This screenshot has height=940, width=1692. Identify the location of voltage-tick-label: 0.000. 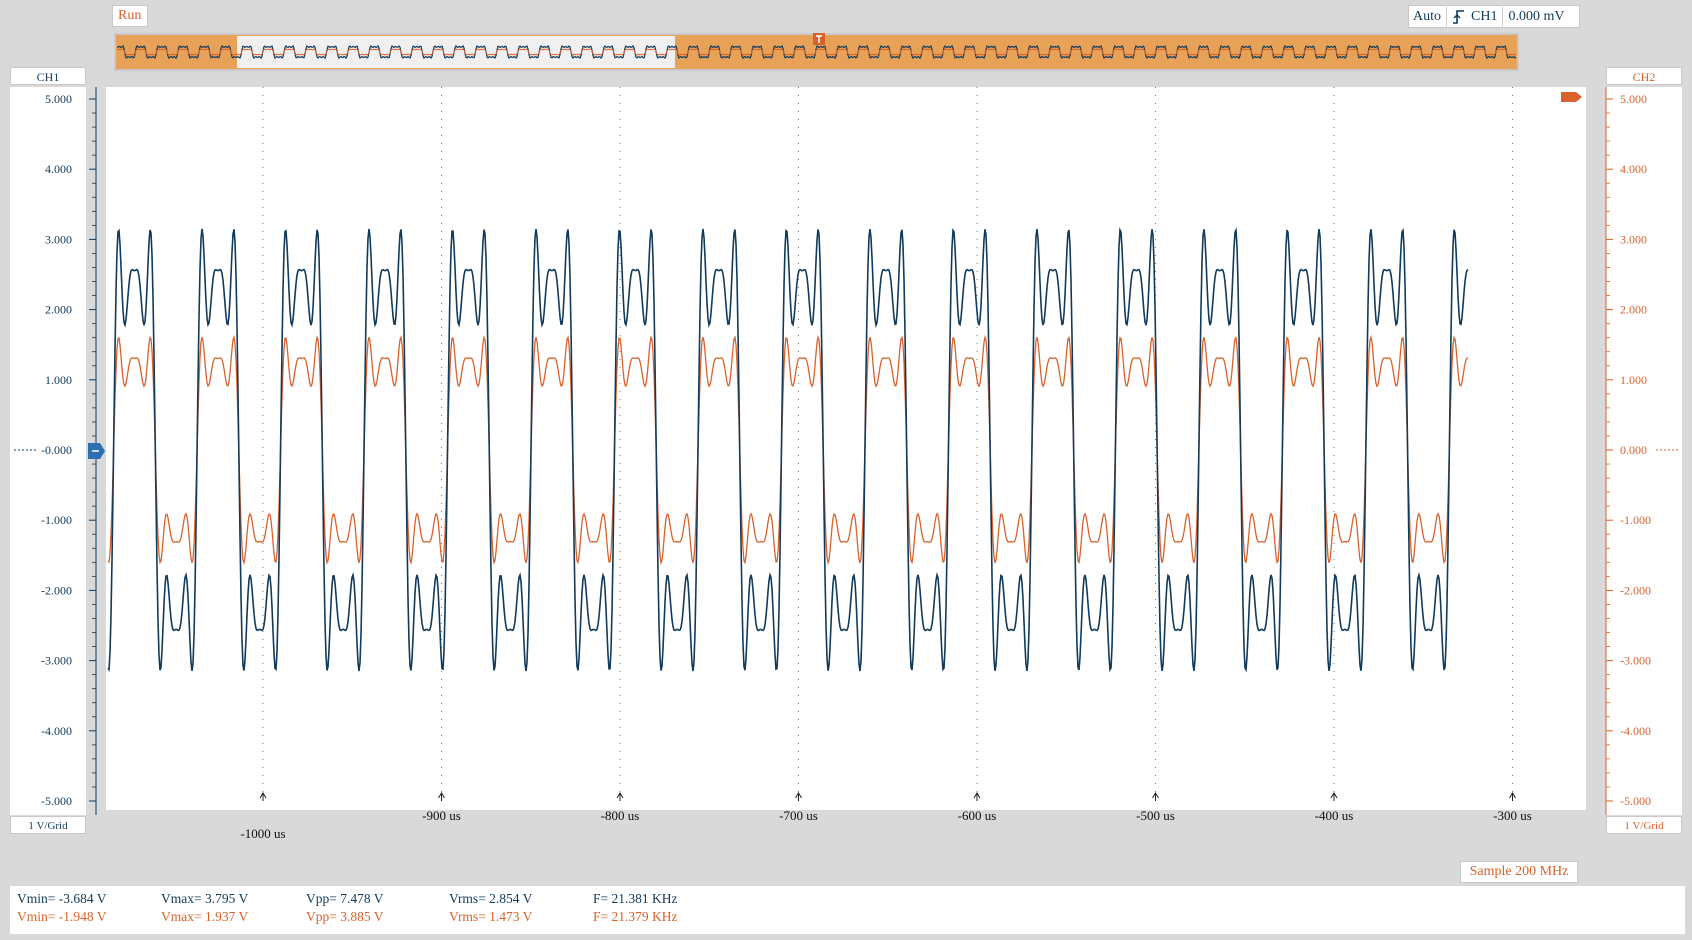
(1633, 450).